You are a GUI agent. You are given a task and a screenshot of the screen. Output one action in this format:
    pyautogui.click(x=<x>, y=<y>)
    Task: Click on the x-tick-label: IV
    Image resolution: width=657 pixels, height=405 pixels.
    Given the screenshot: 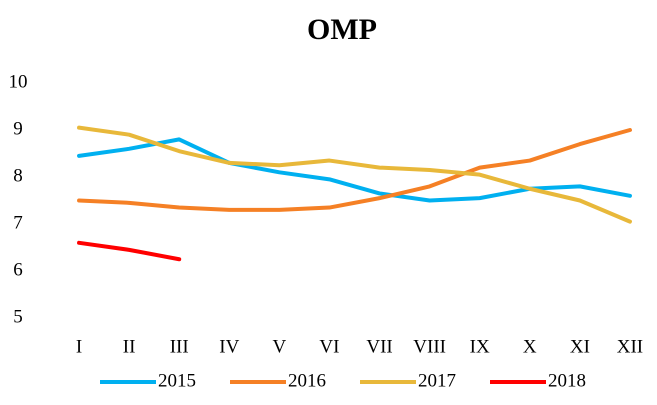 What is the action you would take?
    pyautogui.click(x=229, y=346)
    